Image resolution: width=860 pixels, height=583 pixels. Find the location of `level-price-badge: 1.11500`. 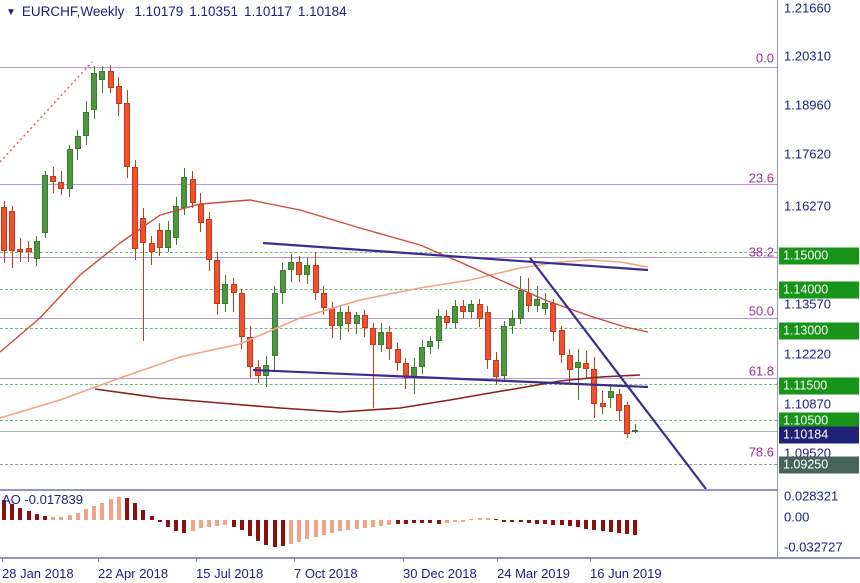

level-price-badge: 1.11500 is located at coordinates (819, 386).